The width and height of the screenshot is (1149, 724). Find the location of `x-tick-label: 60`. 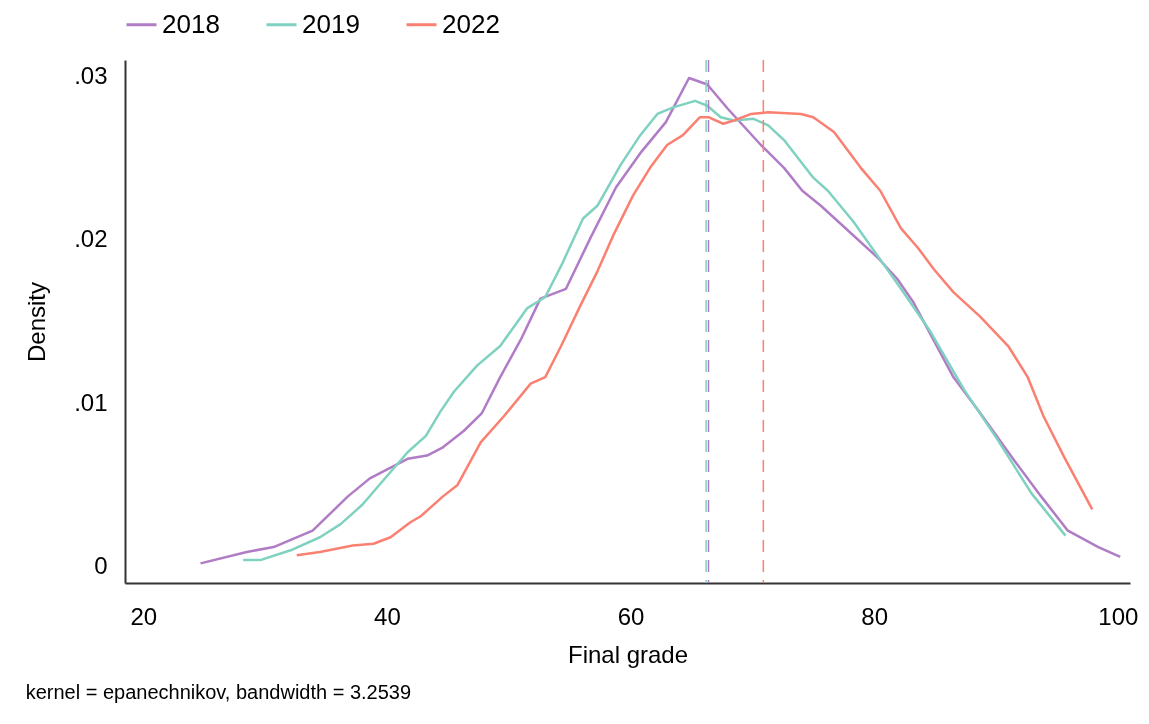

x-tick-label: 60 is located at coordinates (631, 616).